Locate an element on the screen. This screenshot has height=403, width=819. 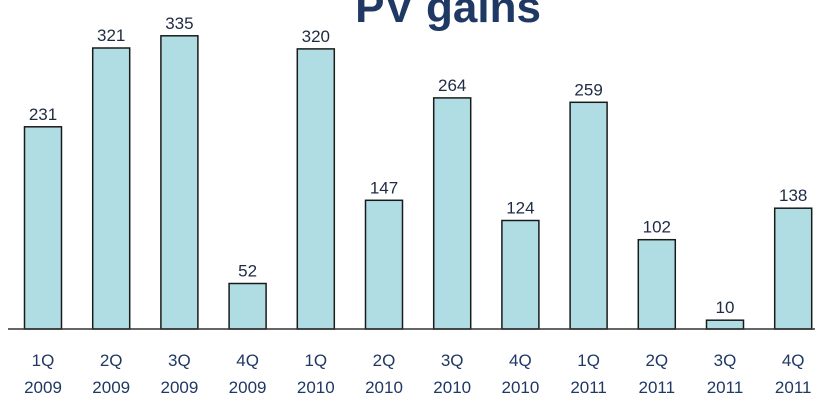
x-tick-label: 3Q 2010 is located at coordinates (452, 374).